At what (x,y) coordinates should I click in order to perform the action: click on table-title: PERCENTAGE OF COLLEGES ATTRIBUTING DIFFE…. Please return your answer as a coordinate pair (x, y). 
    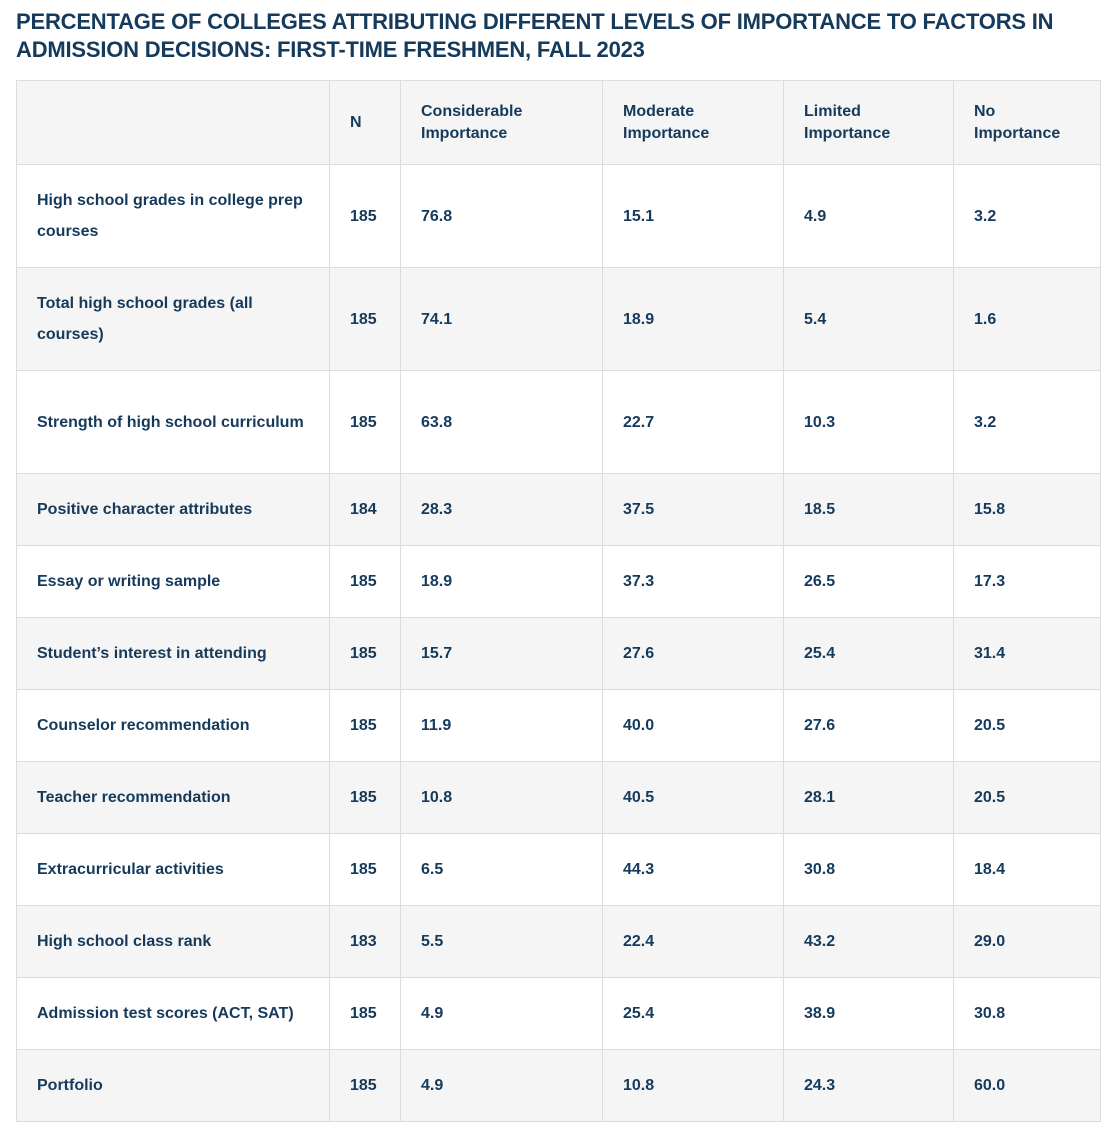
    Looking at the image, I should click on (535, 35).